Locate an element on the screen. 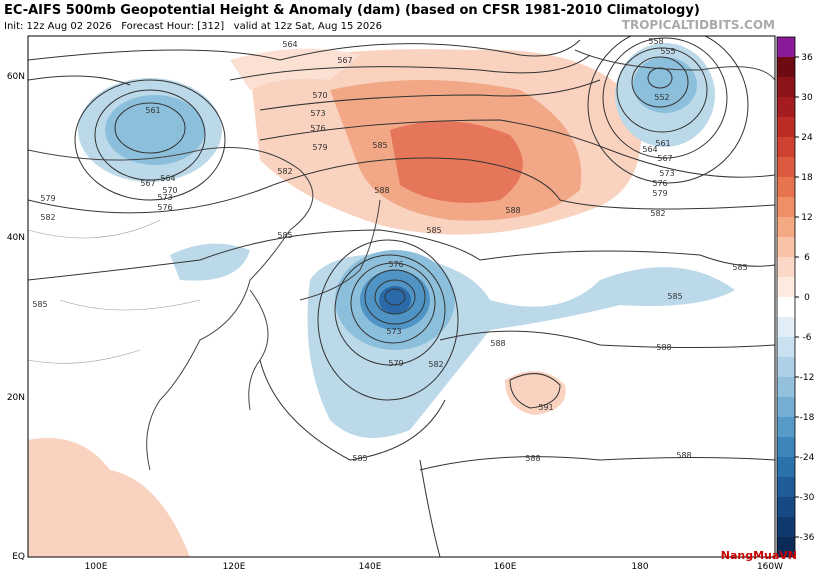 The image size is (819, 577). lon-label: 120E is located at coordinates (234, 567).